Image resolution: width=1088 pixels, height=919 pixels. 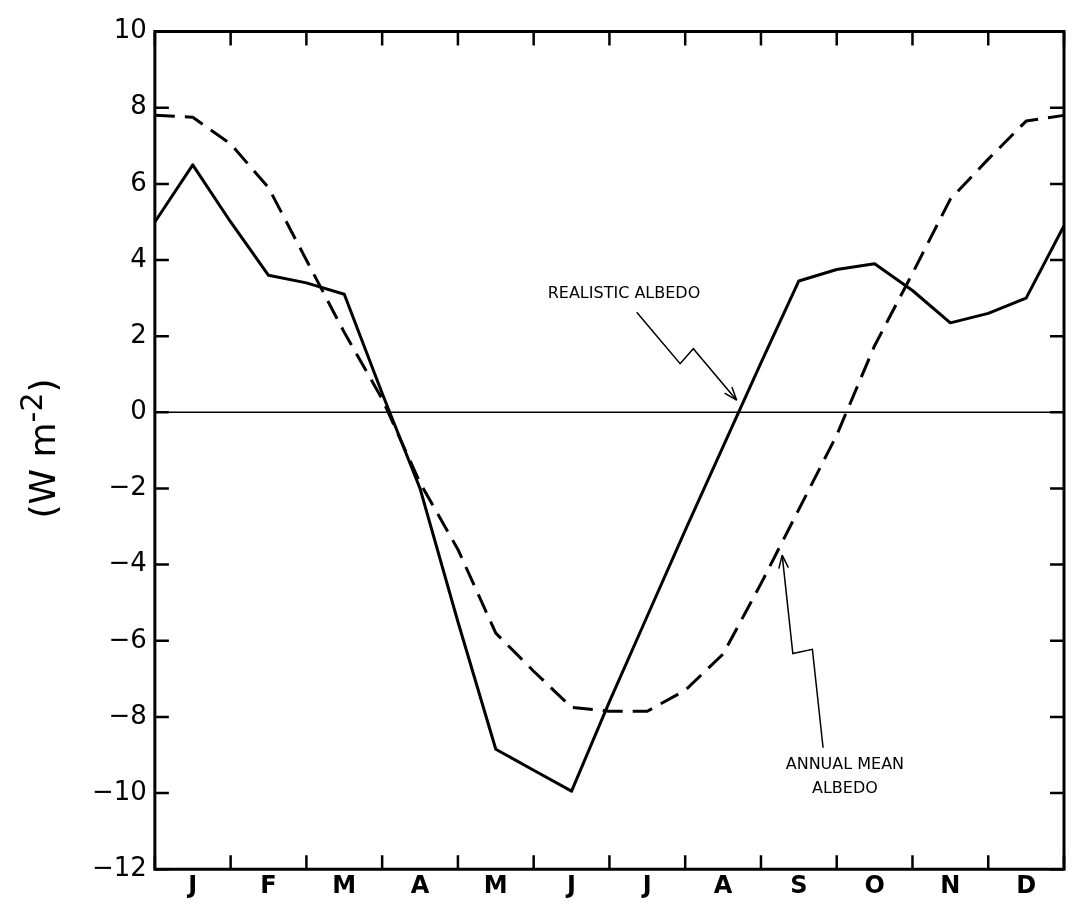 I want to click on y-tick-label: 4, so click(x=138, y=257).